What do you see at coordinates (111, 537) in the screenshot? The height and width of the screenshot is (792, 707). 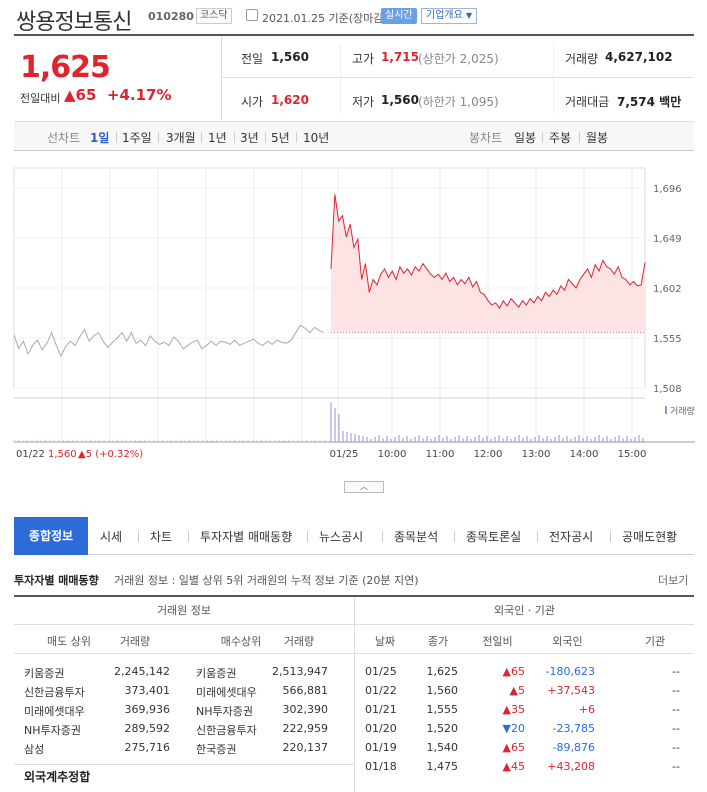 I see `tab-quotes: 시세` at bounding box center [111, 537].